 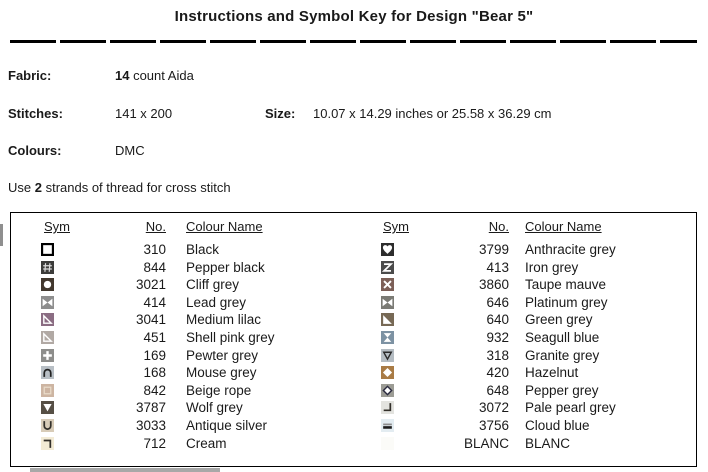 I want to click on key-row: 932 Seagull blue, so click(x=353, y=339).